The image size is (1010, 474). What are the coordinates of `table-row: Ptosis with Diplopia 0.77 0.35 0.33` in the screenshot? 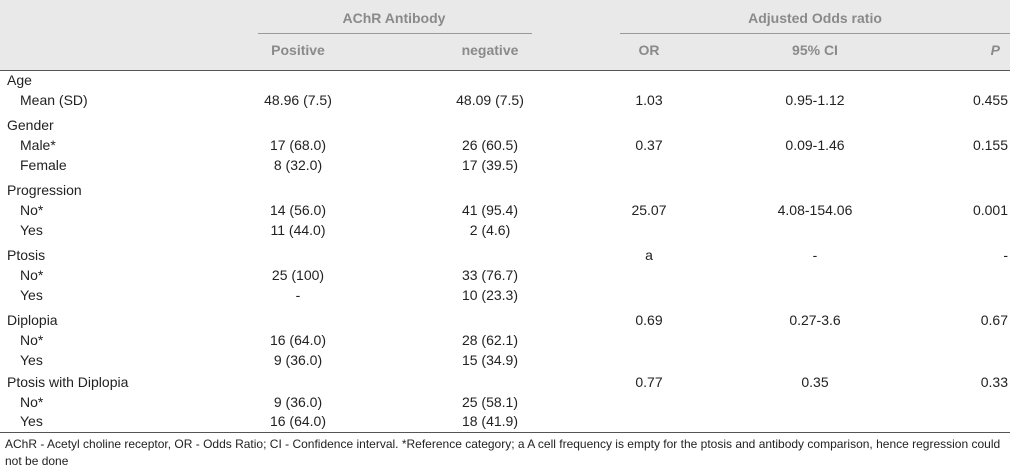 It's located at (505, 384).